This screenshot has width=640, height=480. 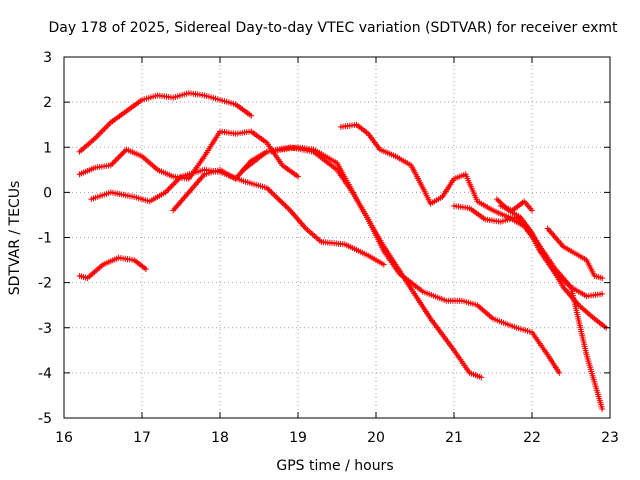 I want to click on y-tick-label: -2, so click(x=45, y=284).